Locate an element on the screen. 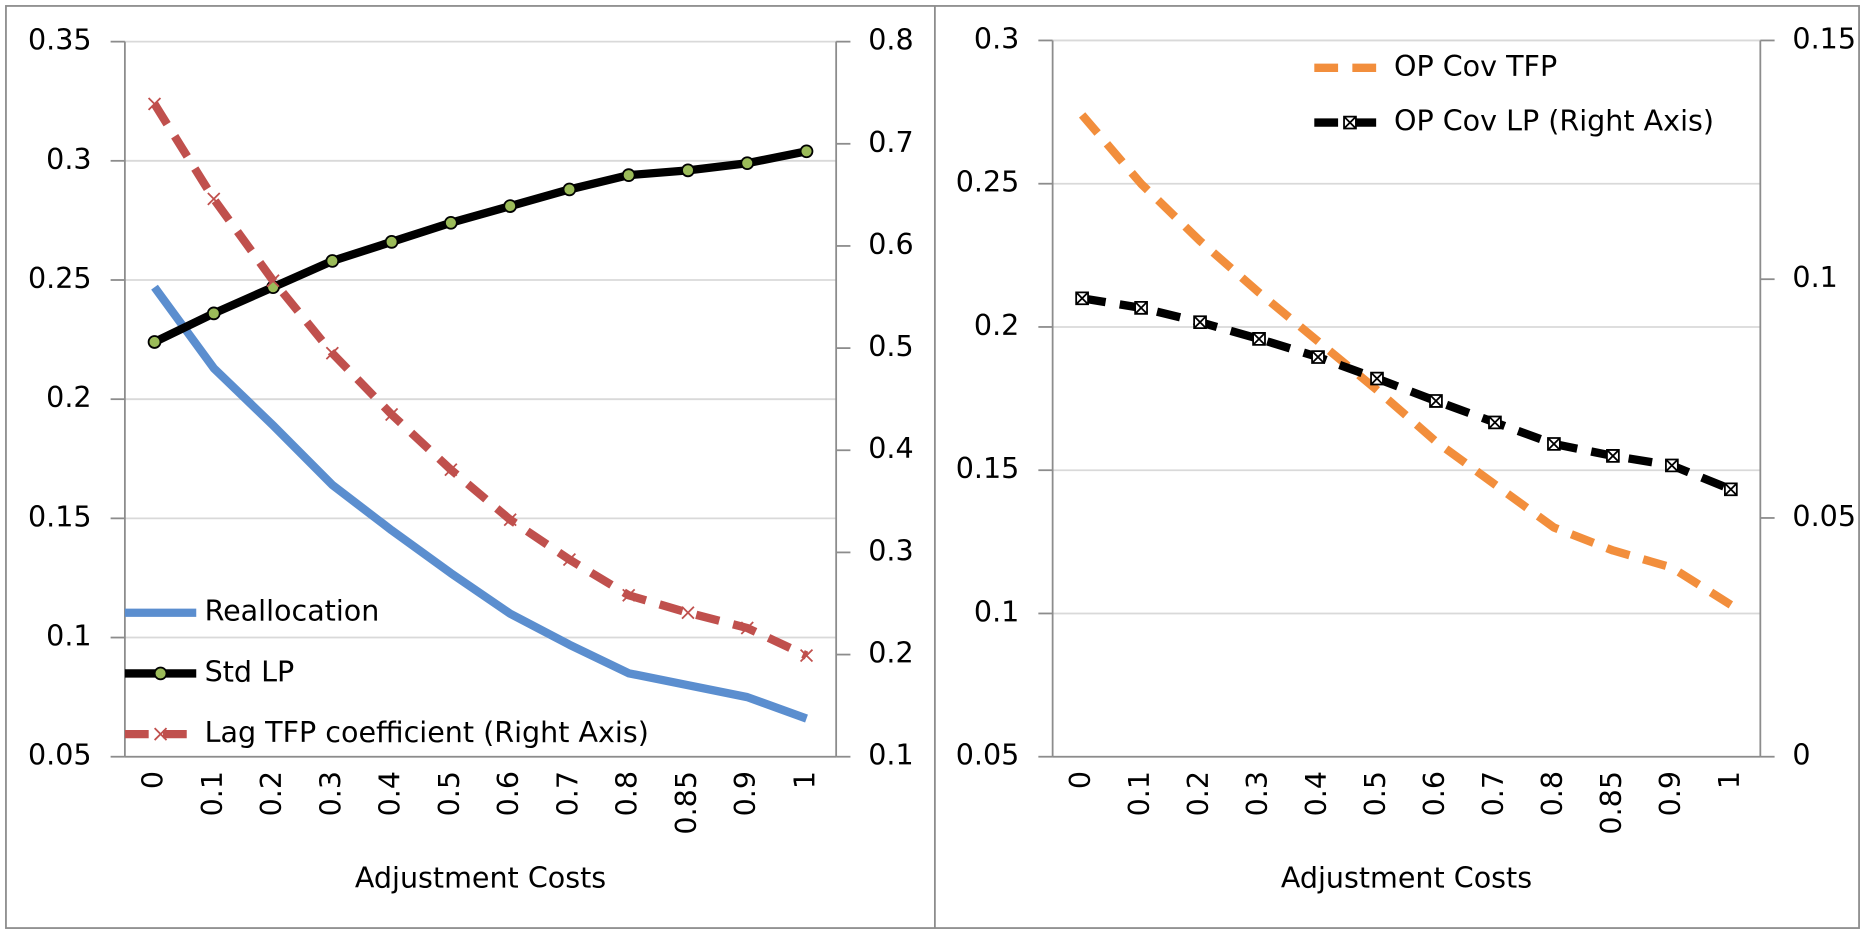 The height and width of the screenshot is (934, 1865). y2-tick-label: 0.2 is located at coordinates (890, 653).